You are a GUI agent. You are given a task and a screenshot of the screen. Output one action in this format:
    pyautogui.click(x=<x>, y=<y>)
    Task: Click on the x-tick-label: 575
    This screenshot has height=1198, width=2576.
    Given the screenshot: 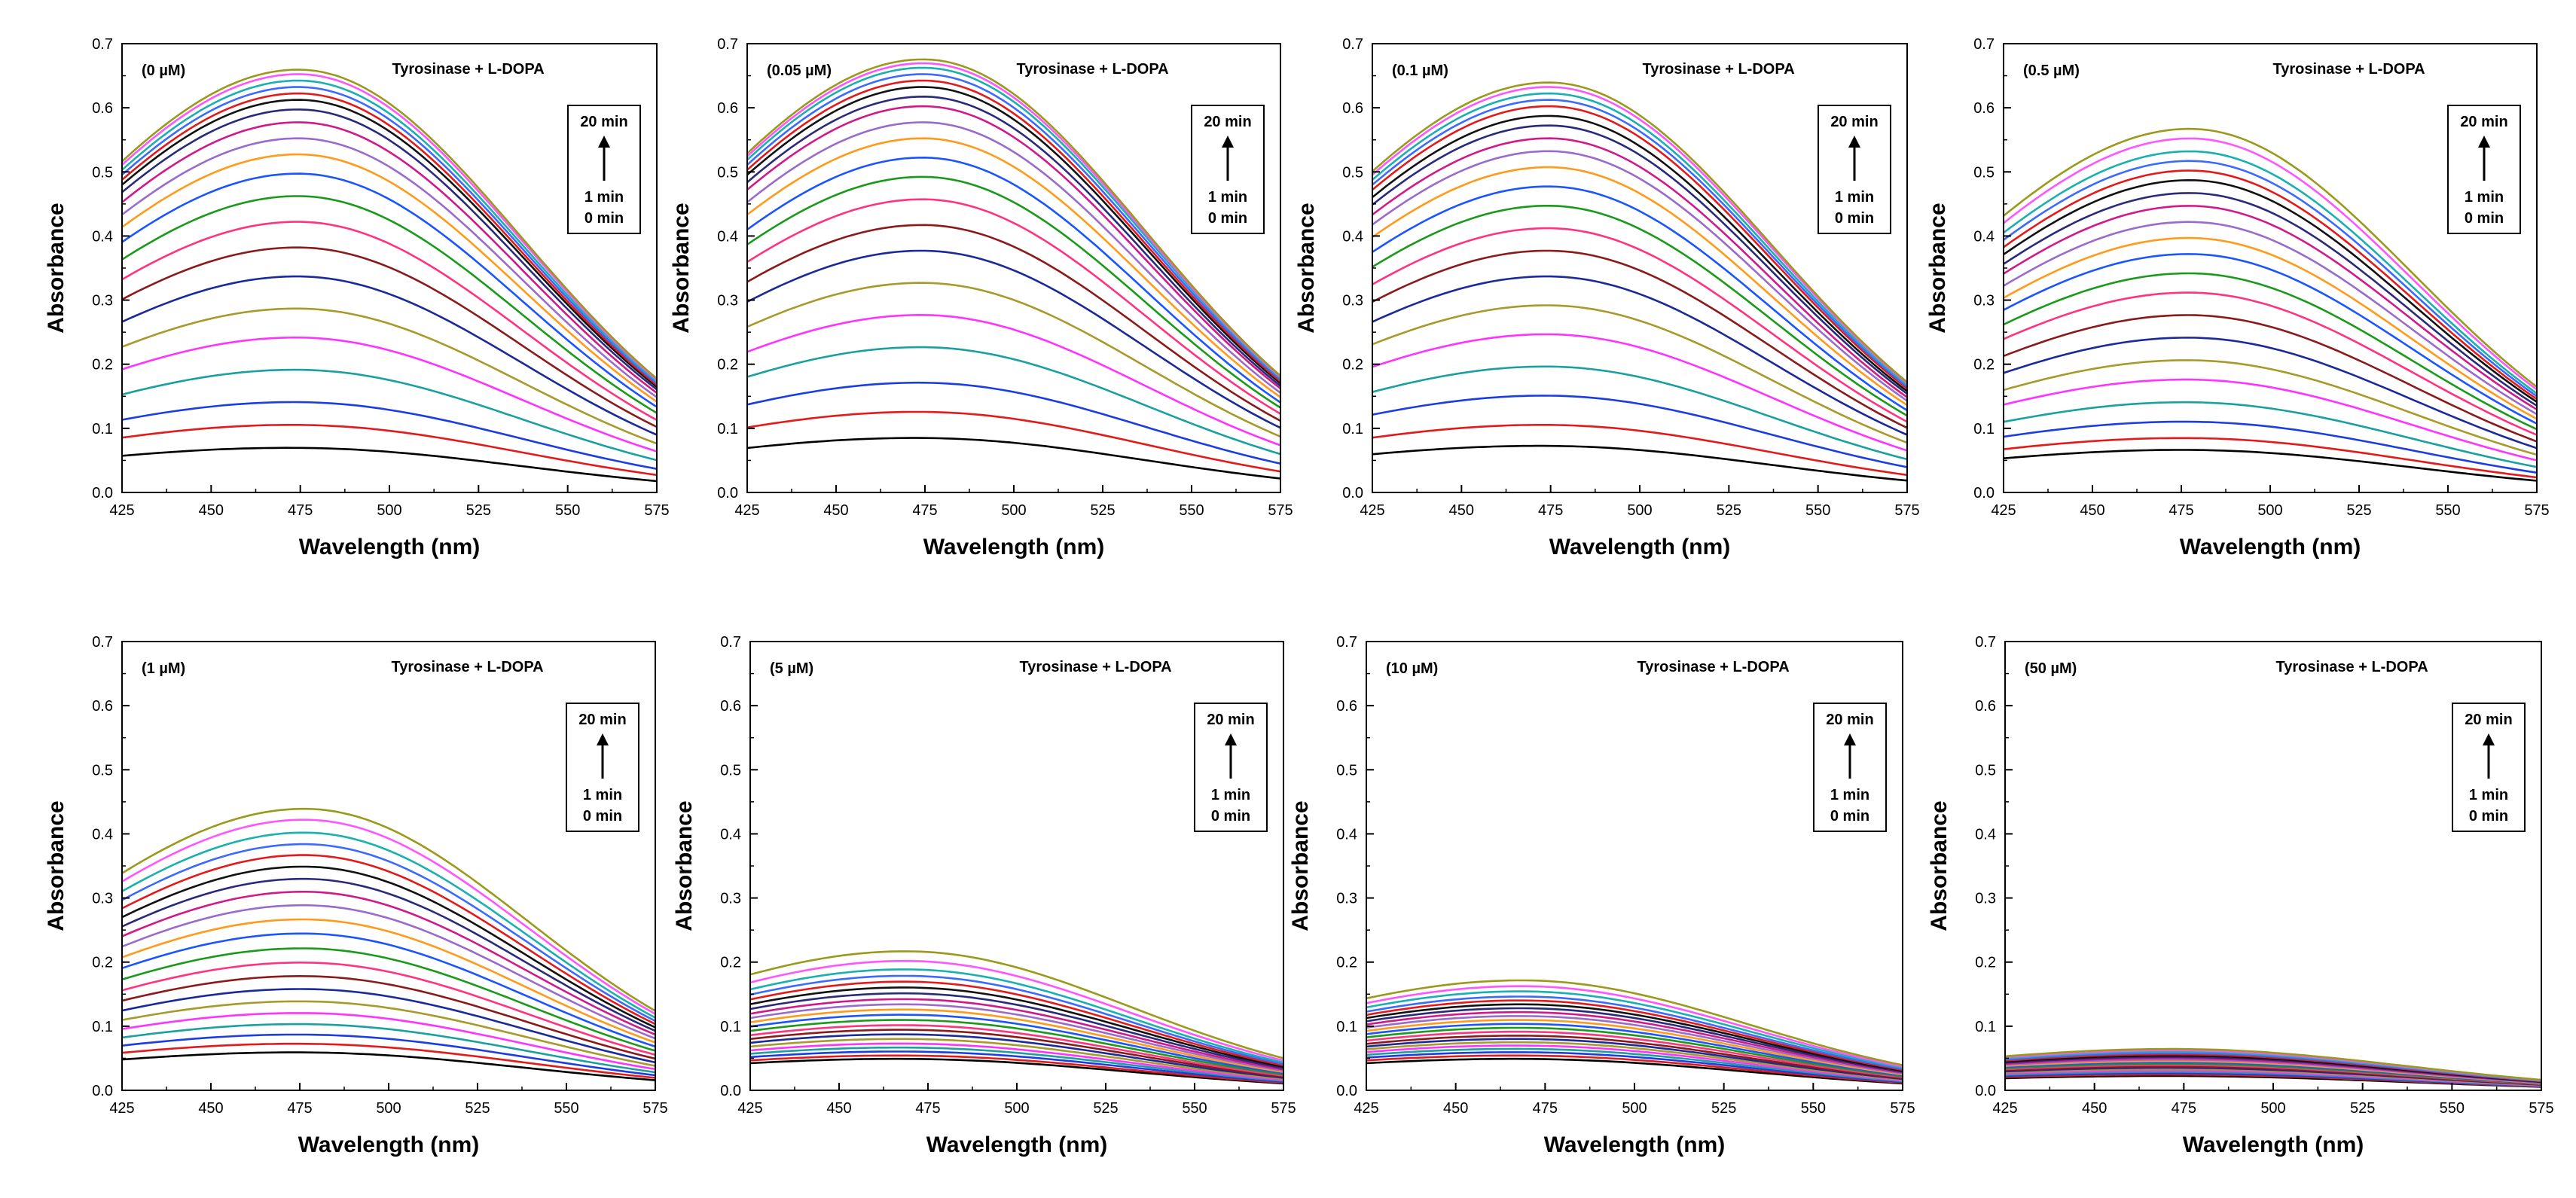 What is the action you would take?
    pyautogui.click(x=2541, y=1109)
    